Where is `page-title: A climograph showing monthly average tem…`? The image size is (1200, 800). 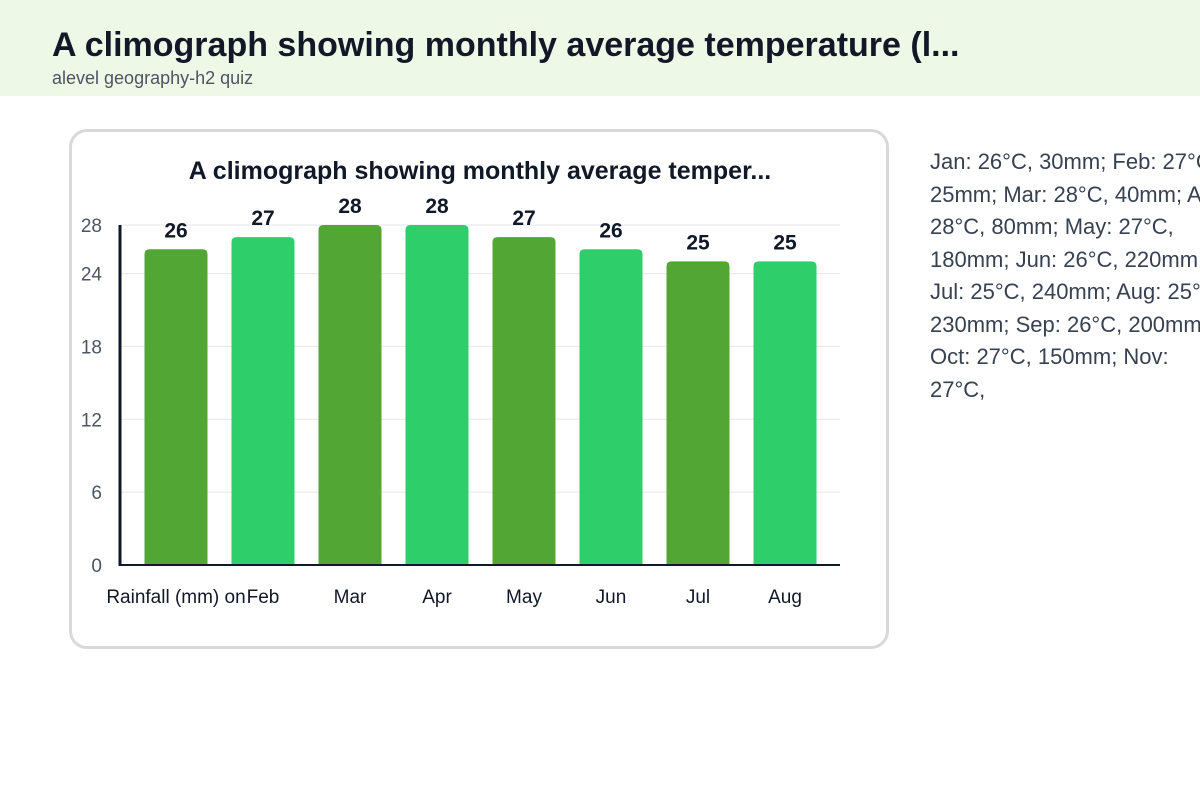 page-title: A climograph showing monthly average tem… is located at coordinates (506, 45).